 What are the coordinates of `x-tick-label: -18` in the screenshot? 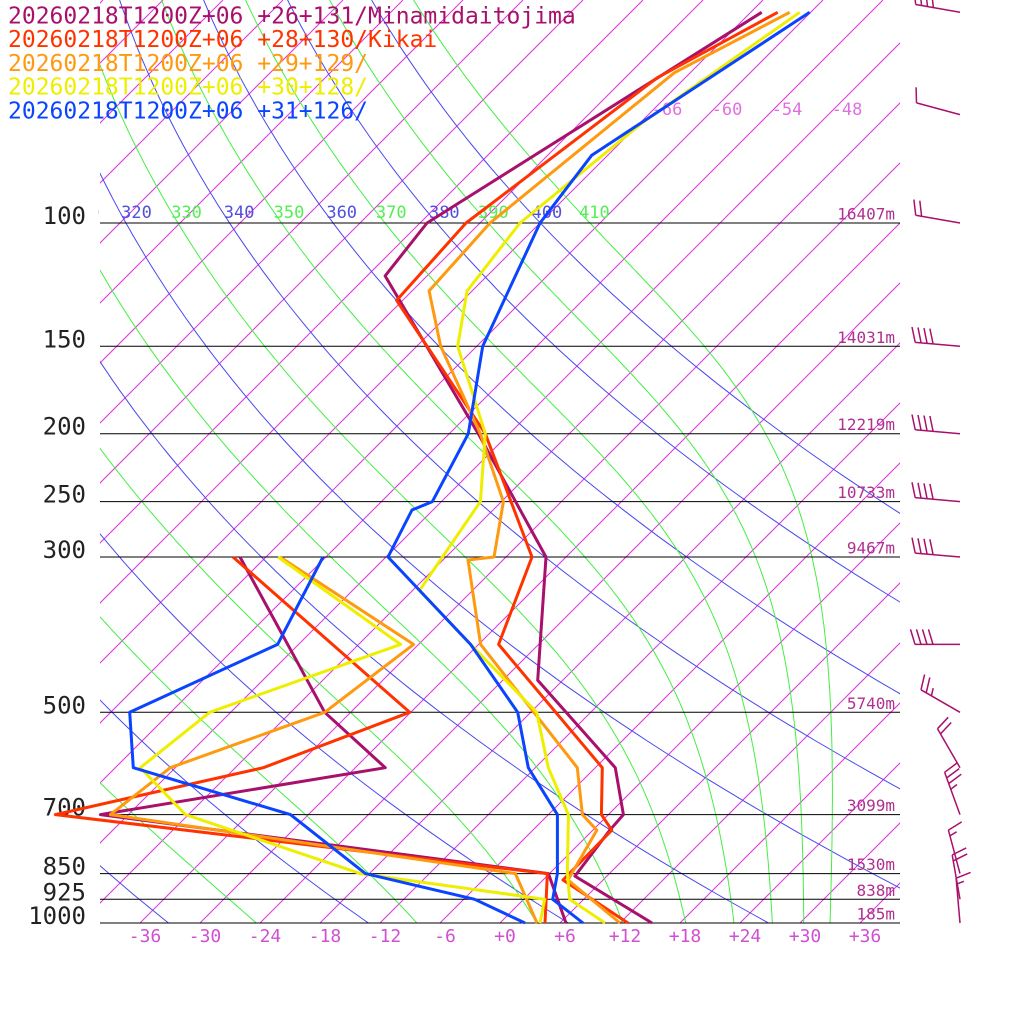 It's located at (325, 936).